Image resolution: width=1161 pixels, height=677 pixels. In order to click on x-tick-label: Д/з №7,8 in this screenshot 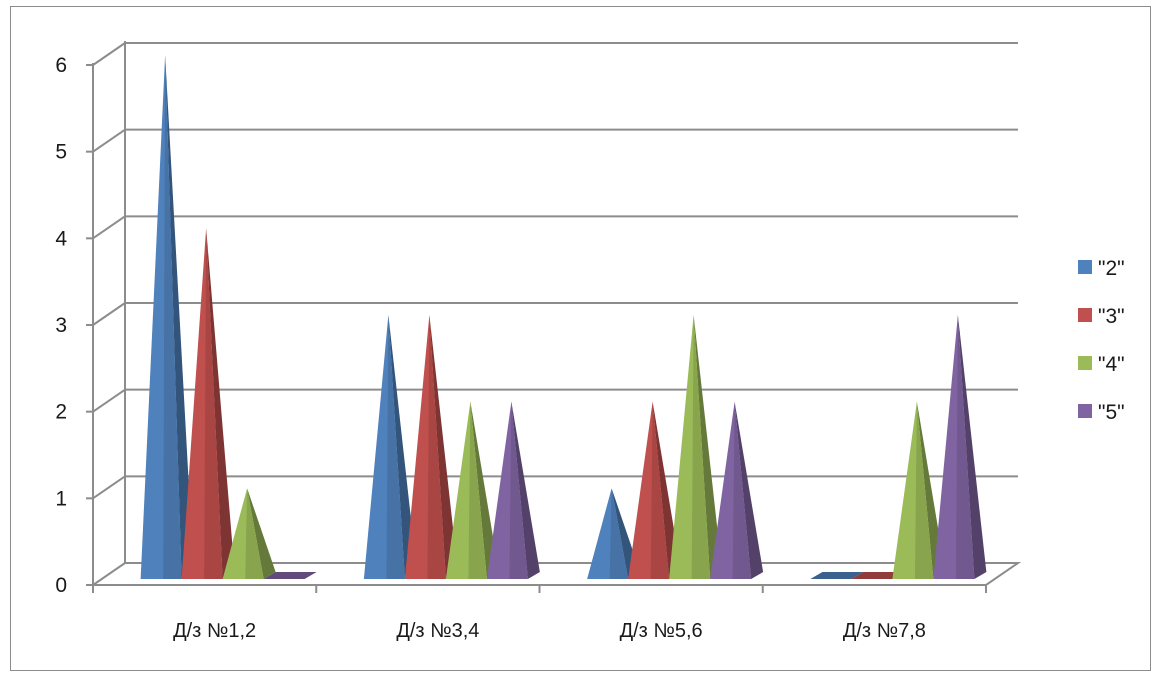, I will do `click(884, 631)`.